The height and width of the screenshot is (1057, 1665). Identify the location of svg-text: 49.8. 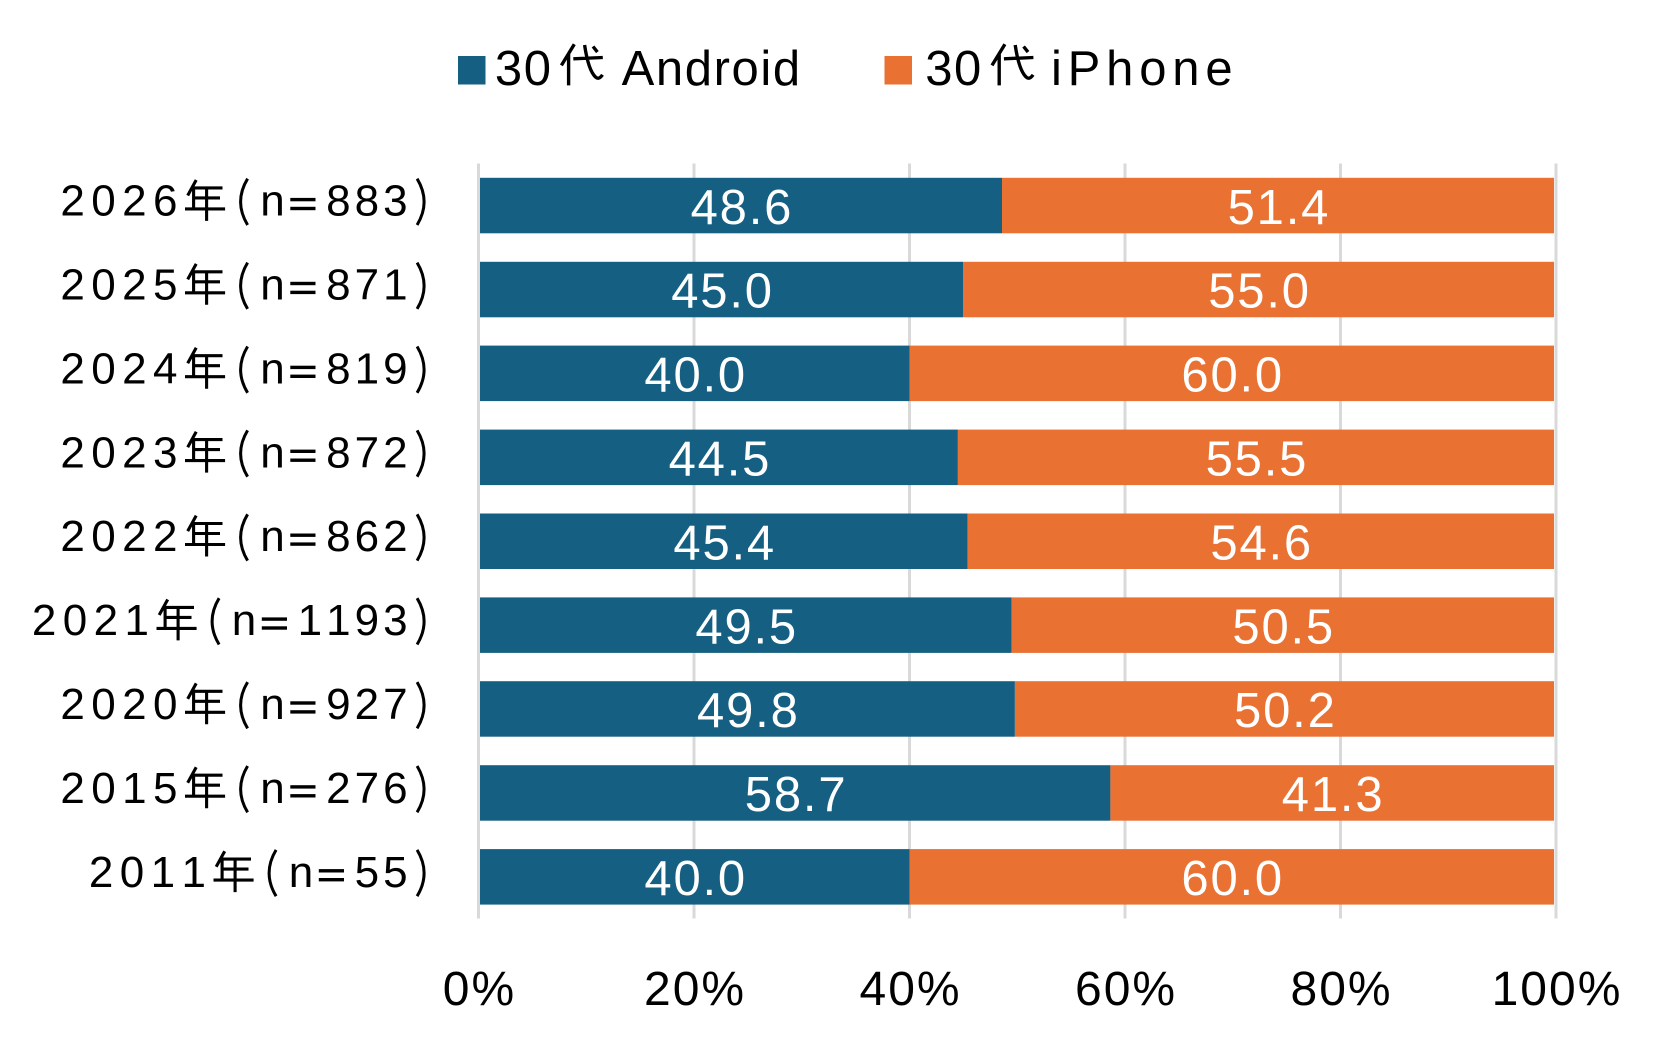
(747, 711).